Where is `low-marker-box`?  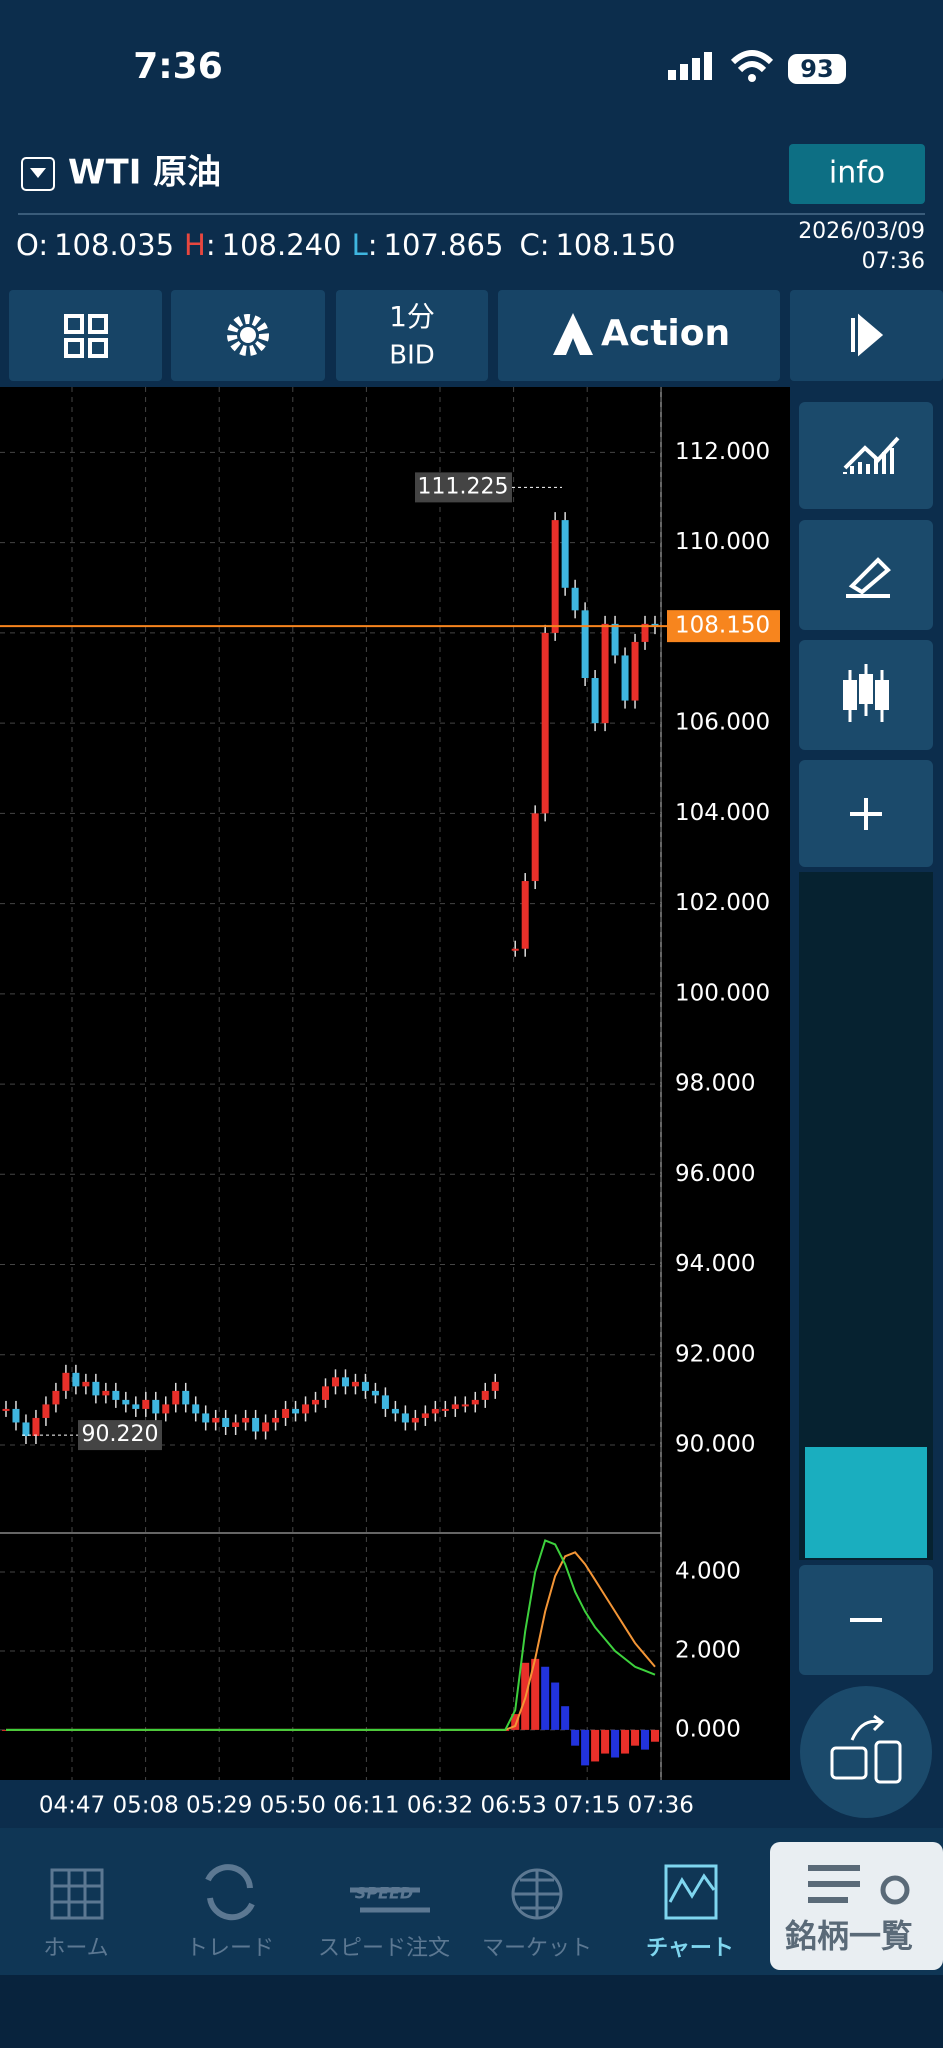 low-marker-box is located at coordinates (120, 1435).